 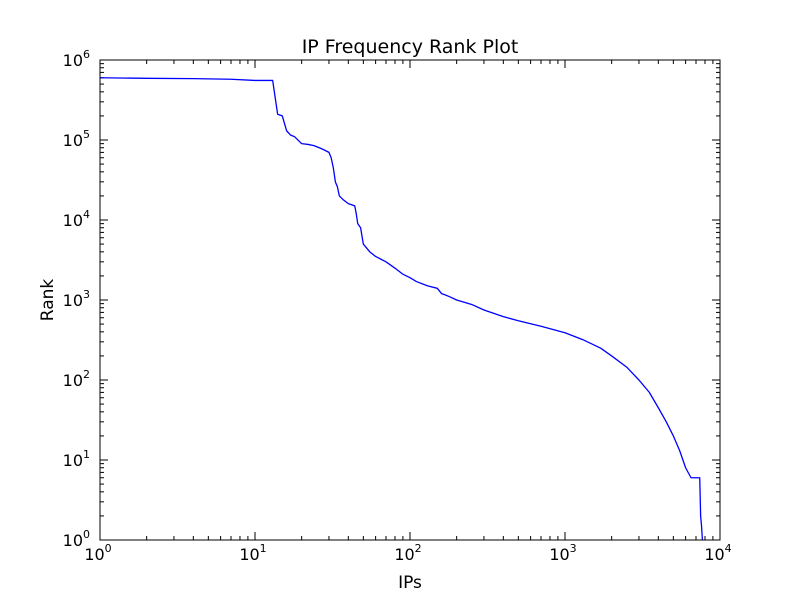 What do you see at coordinates (86, 534) in the screenshot?
I see `y-tick-label-exponent: 0` at bounding box center [86, 534].